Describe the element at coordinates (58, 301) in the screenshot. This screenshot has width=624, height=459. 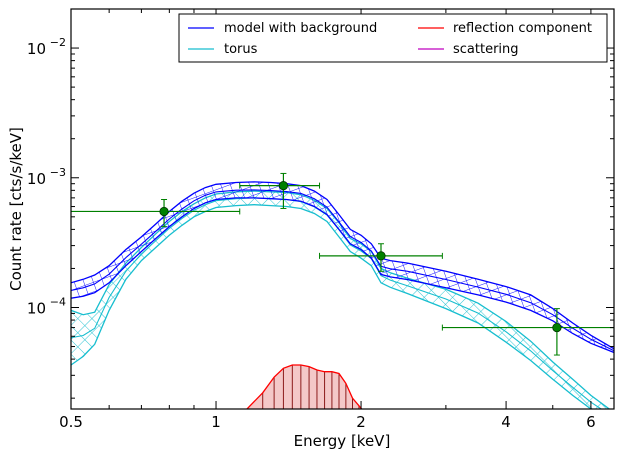
I see `y-tick-exponent: −4` at that location.